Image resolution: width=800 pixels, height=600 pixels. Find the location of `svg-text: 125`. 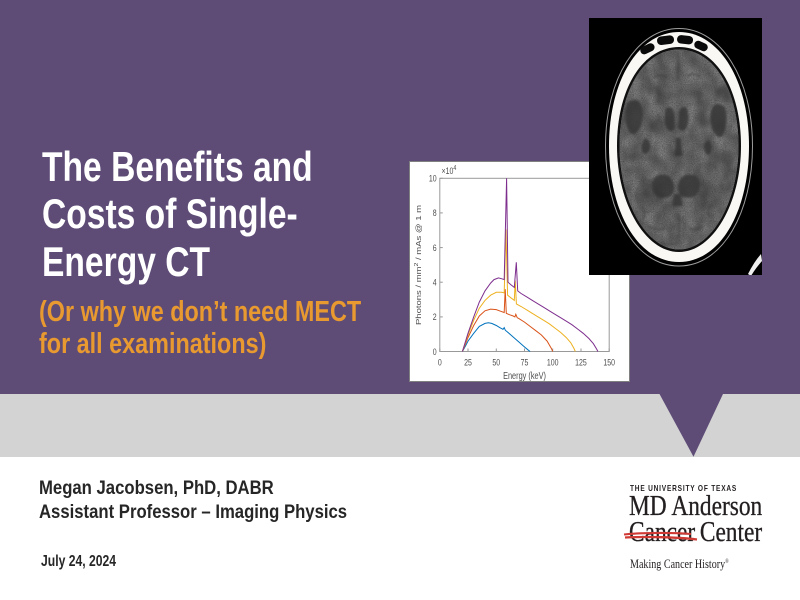

svg-text: 125 is located at coordinates (581, 362).